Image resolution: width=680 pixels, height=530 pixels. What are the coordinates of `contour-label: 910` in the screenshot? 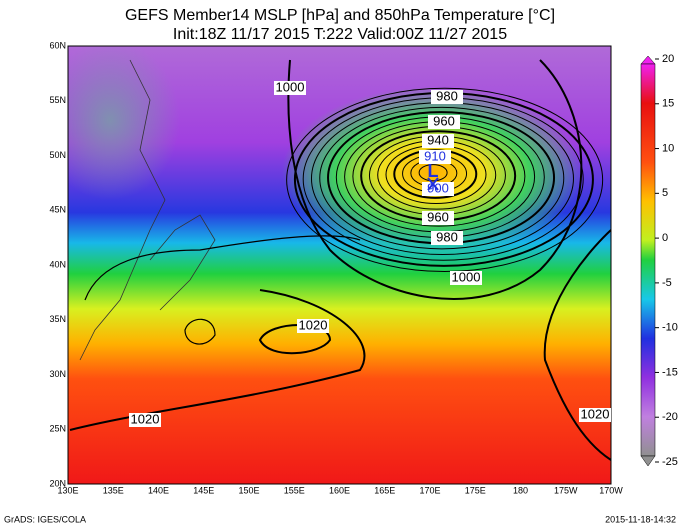 It's located at (435, 155).